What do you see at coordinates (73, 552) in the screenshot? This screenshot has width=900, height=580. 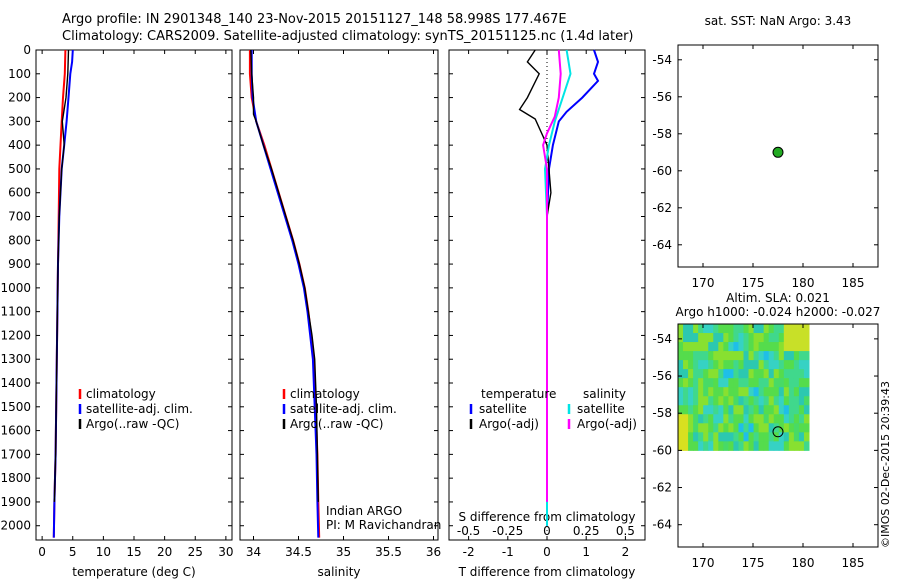 I see `temperature-xtick-label: 5` at bounding box center [73, 552].